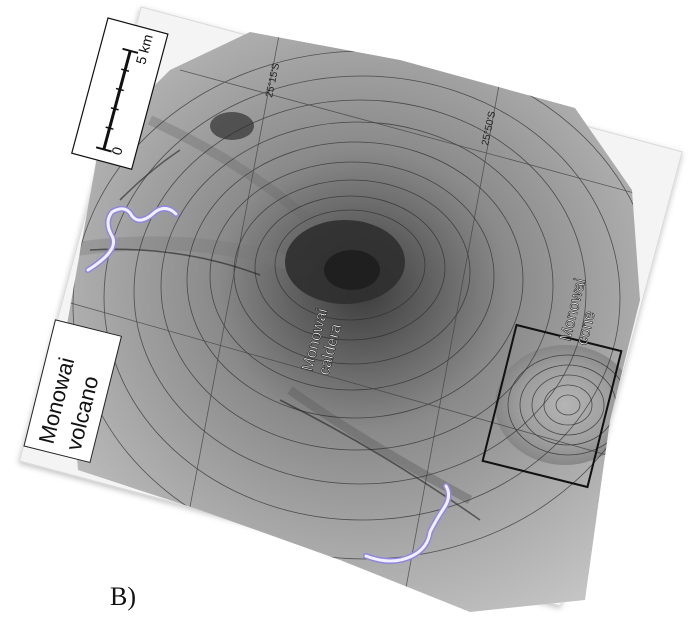 The image size is (690, 618). What do you see at coordinates (117, 151) in the screenshot?
I see `scale-bar-start-label: 0` at bounding box center [117, 151].